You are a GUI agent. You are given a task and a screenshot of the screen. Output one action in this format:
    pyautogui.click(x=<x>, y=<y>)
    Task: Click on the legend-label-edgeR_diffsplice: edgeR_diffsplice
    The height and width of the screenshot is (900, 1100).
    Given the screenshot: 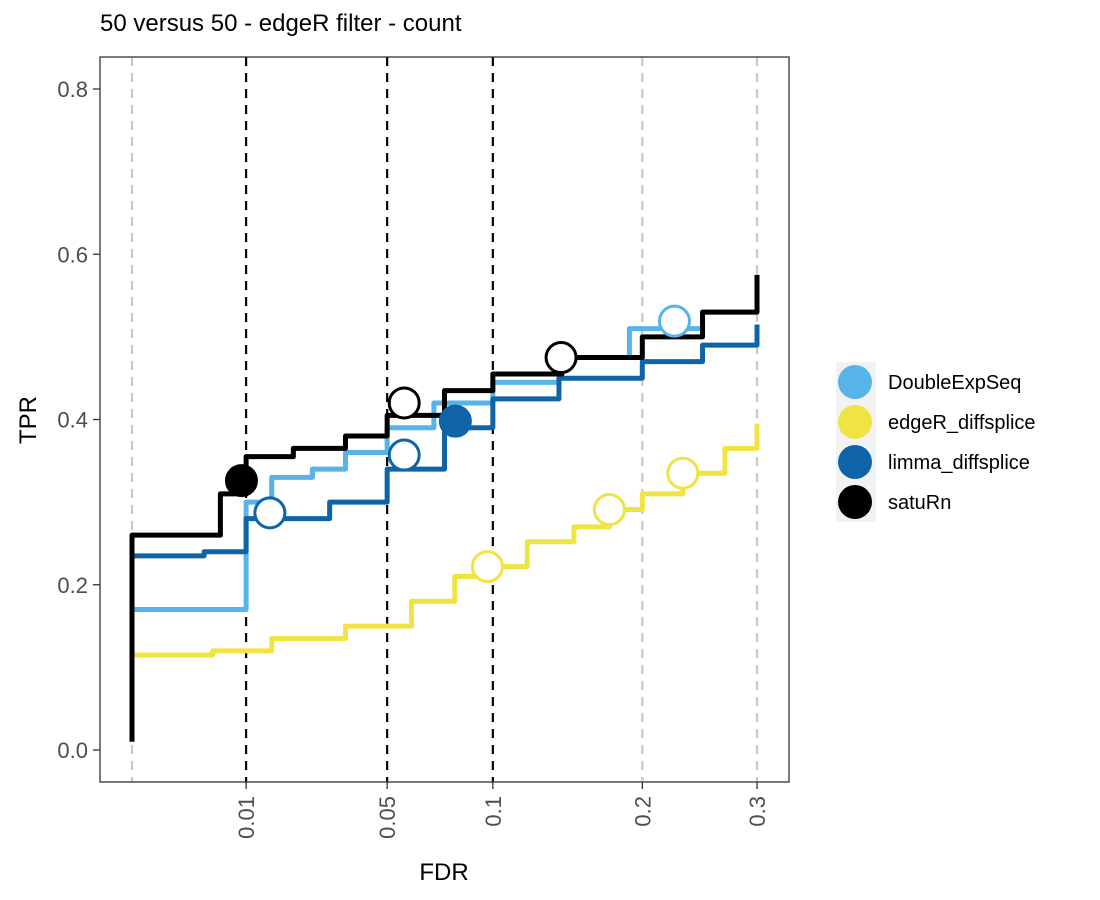 What is the action you would take?
    pyautogui.click(x=962, y=423)
    